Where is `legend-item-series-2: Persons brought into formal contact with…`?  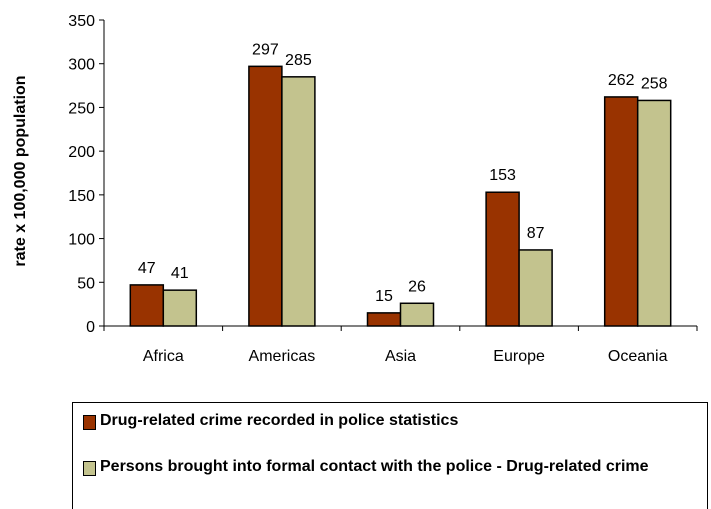
legend-item-series-2: Persons brought into formal contact with… is located at coordinates (391, 467).